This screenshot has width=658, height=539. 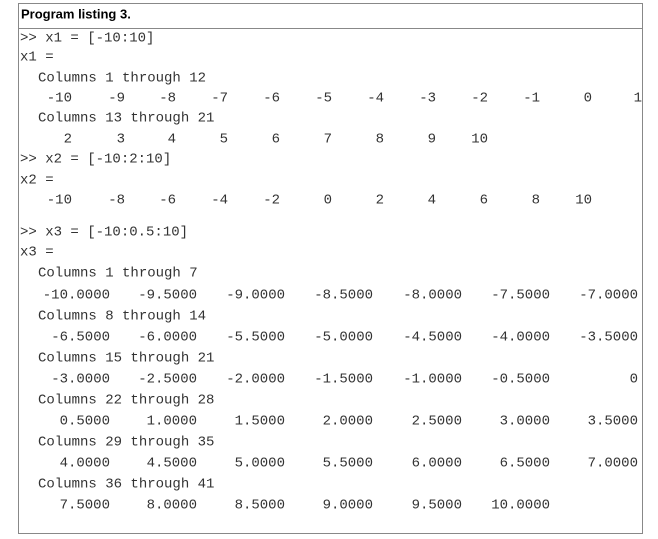 What do you see at coordinates (525, 422) in the screenshot?
I see `value-cell: 3.0000` at bounding box center [525, 422].